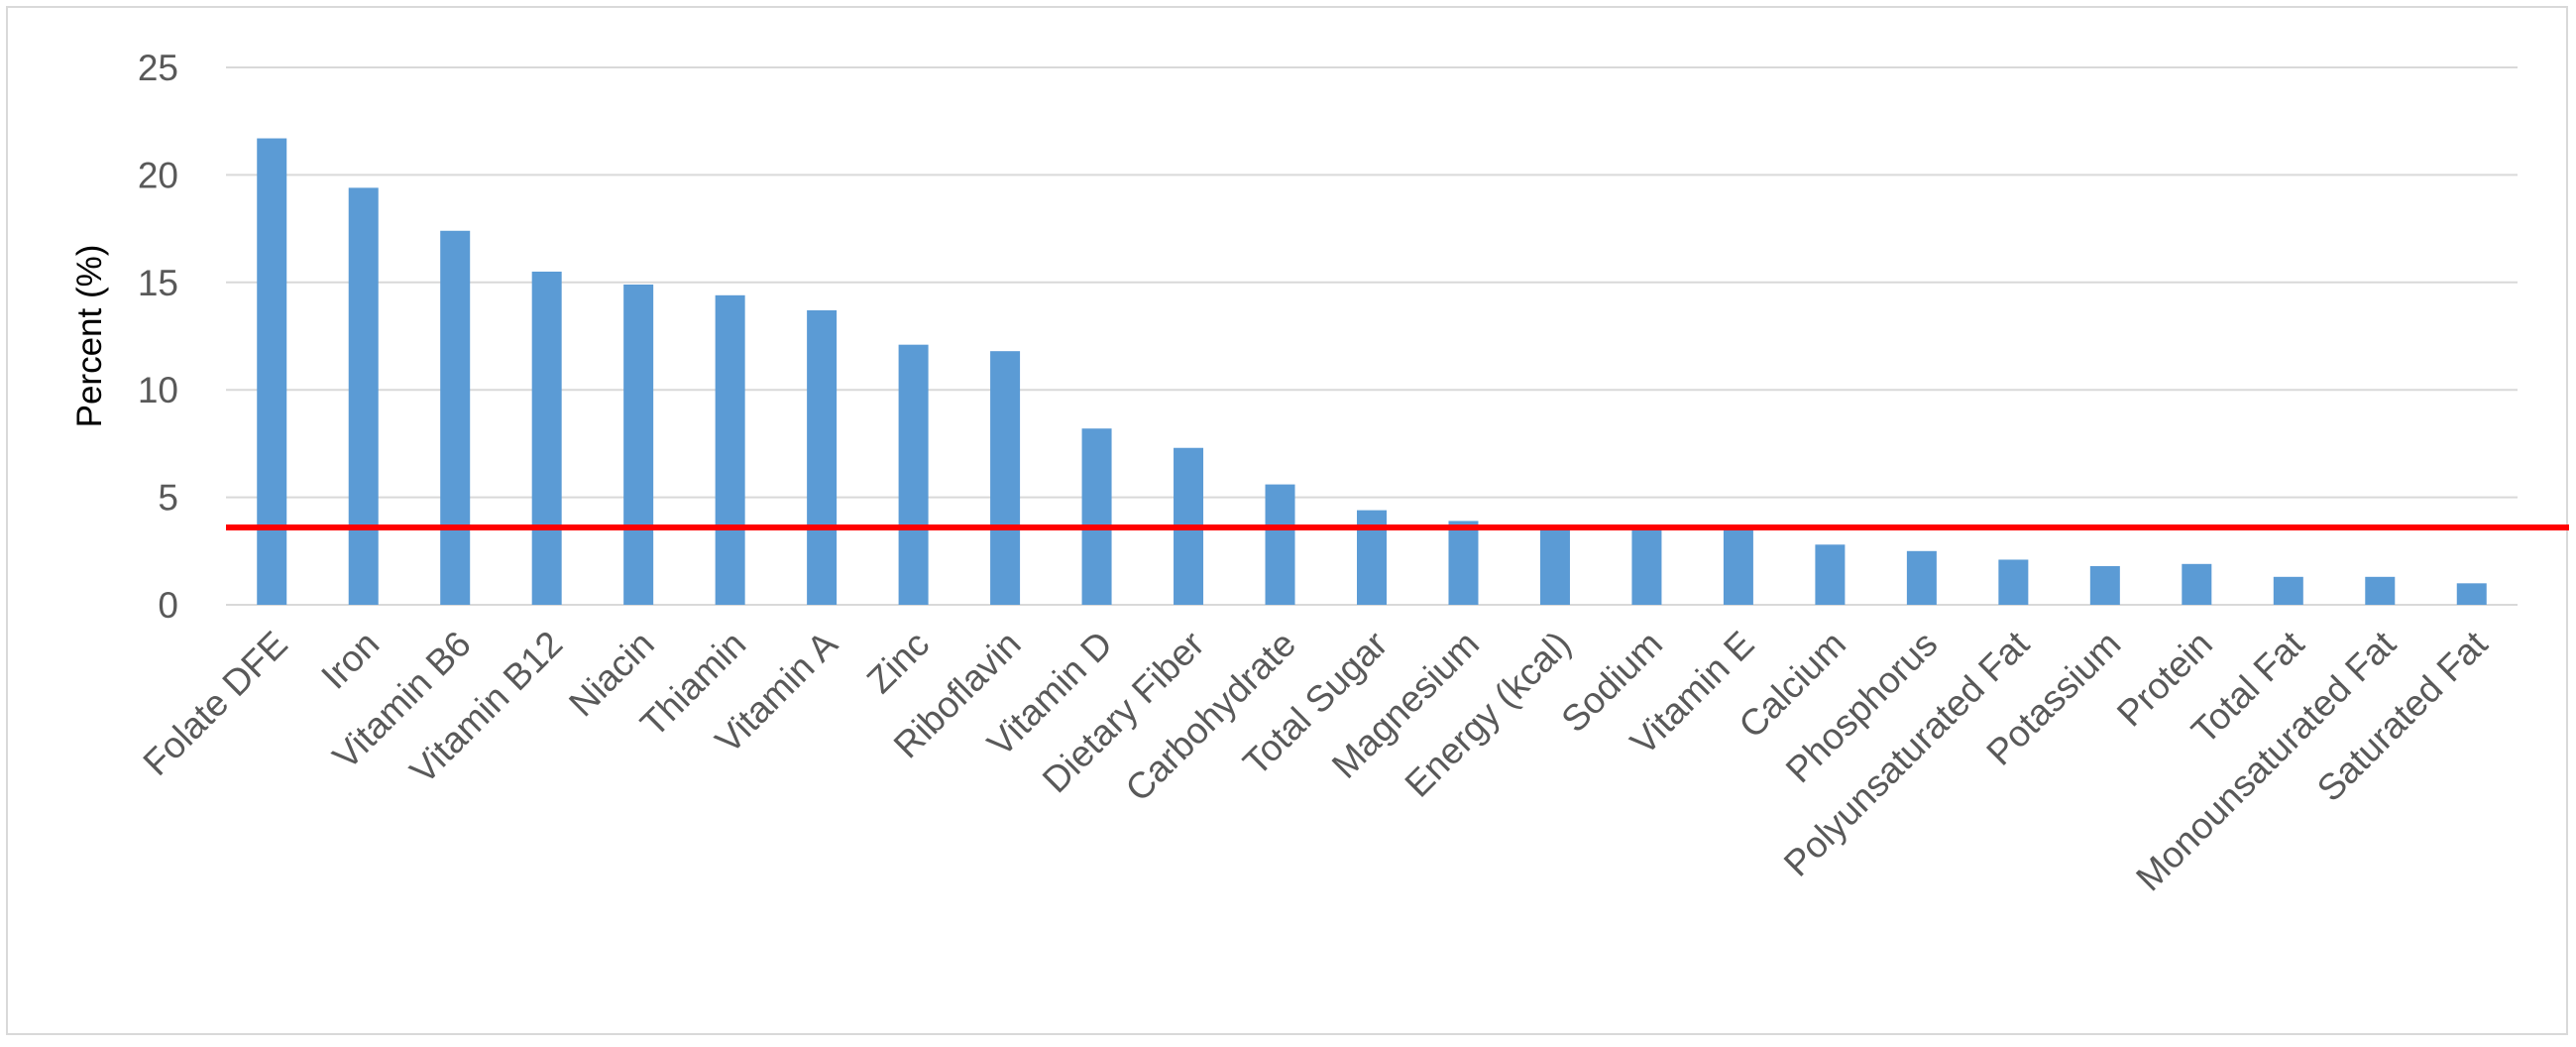  Describe the element at coordinates (158, 68) in the screenshot. I see `y-tick-label: 25` at that location.